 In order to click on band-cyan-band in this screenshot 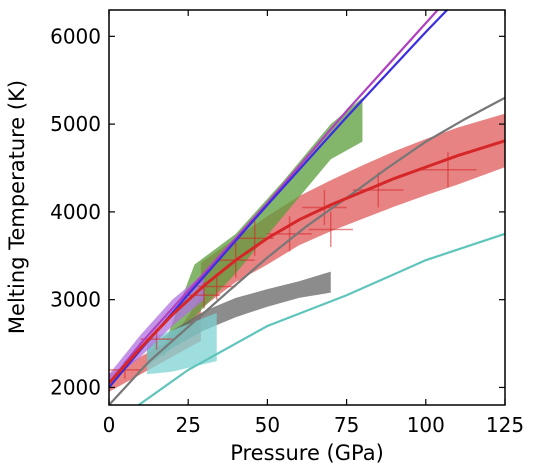, I will do `click(182, 343)`.